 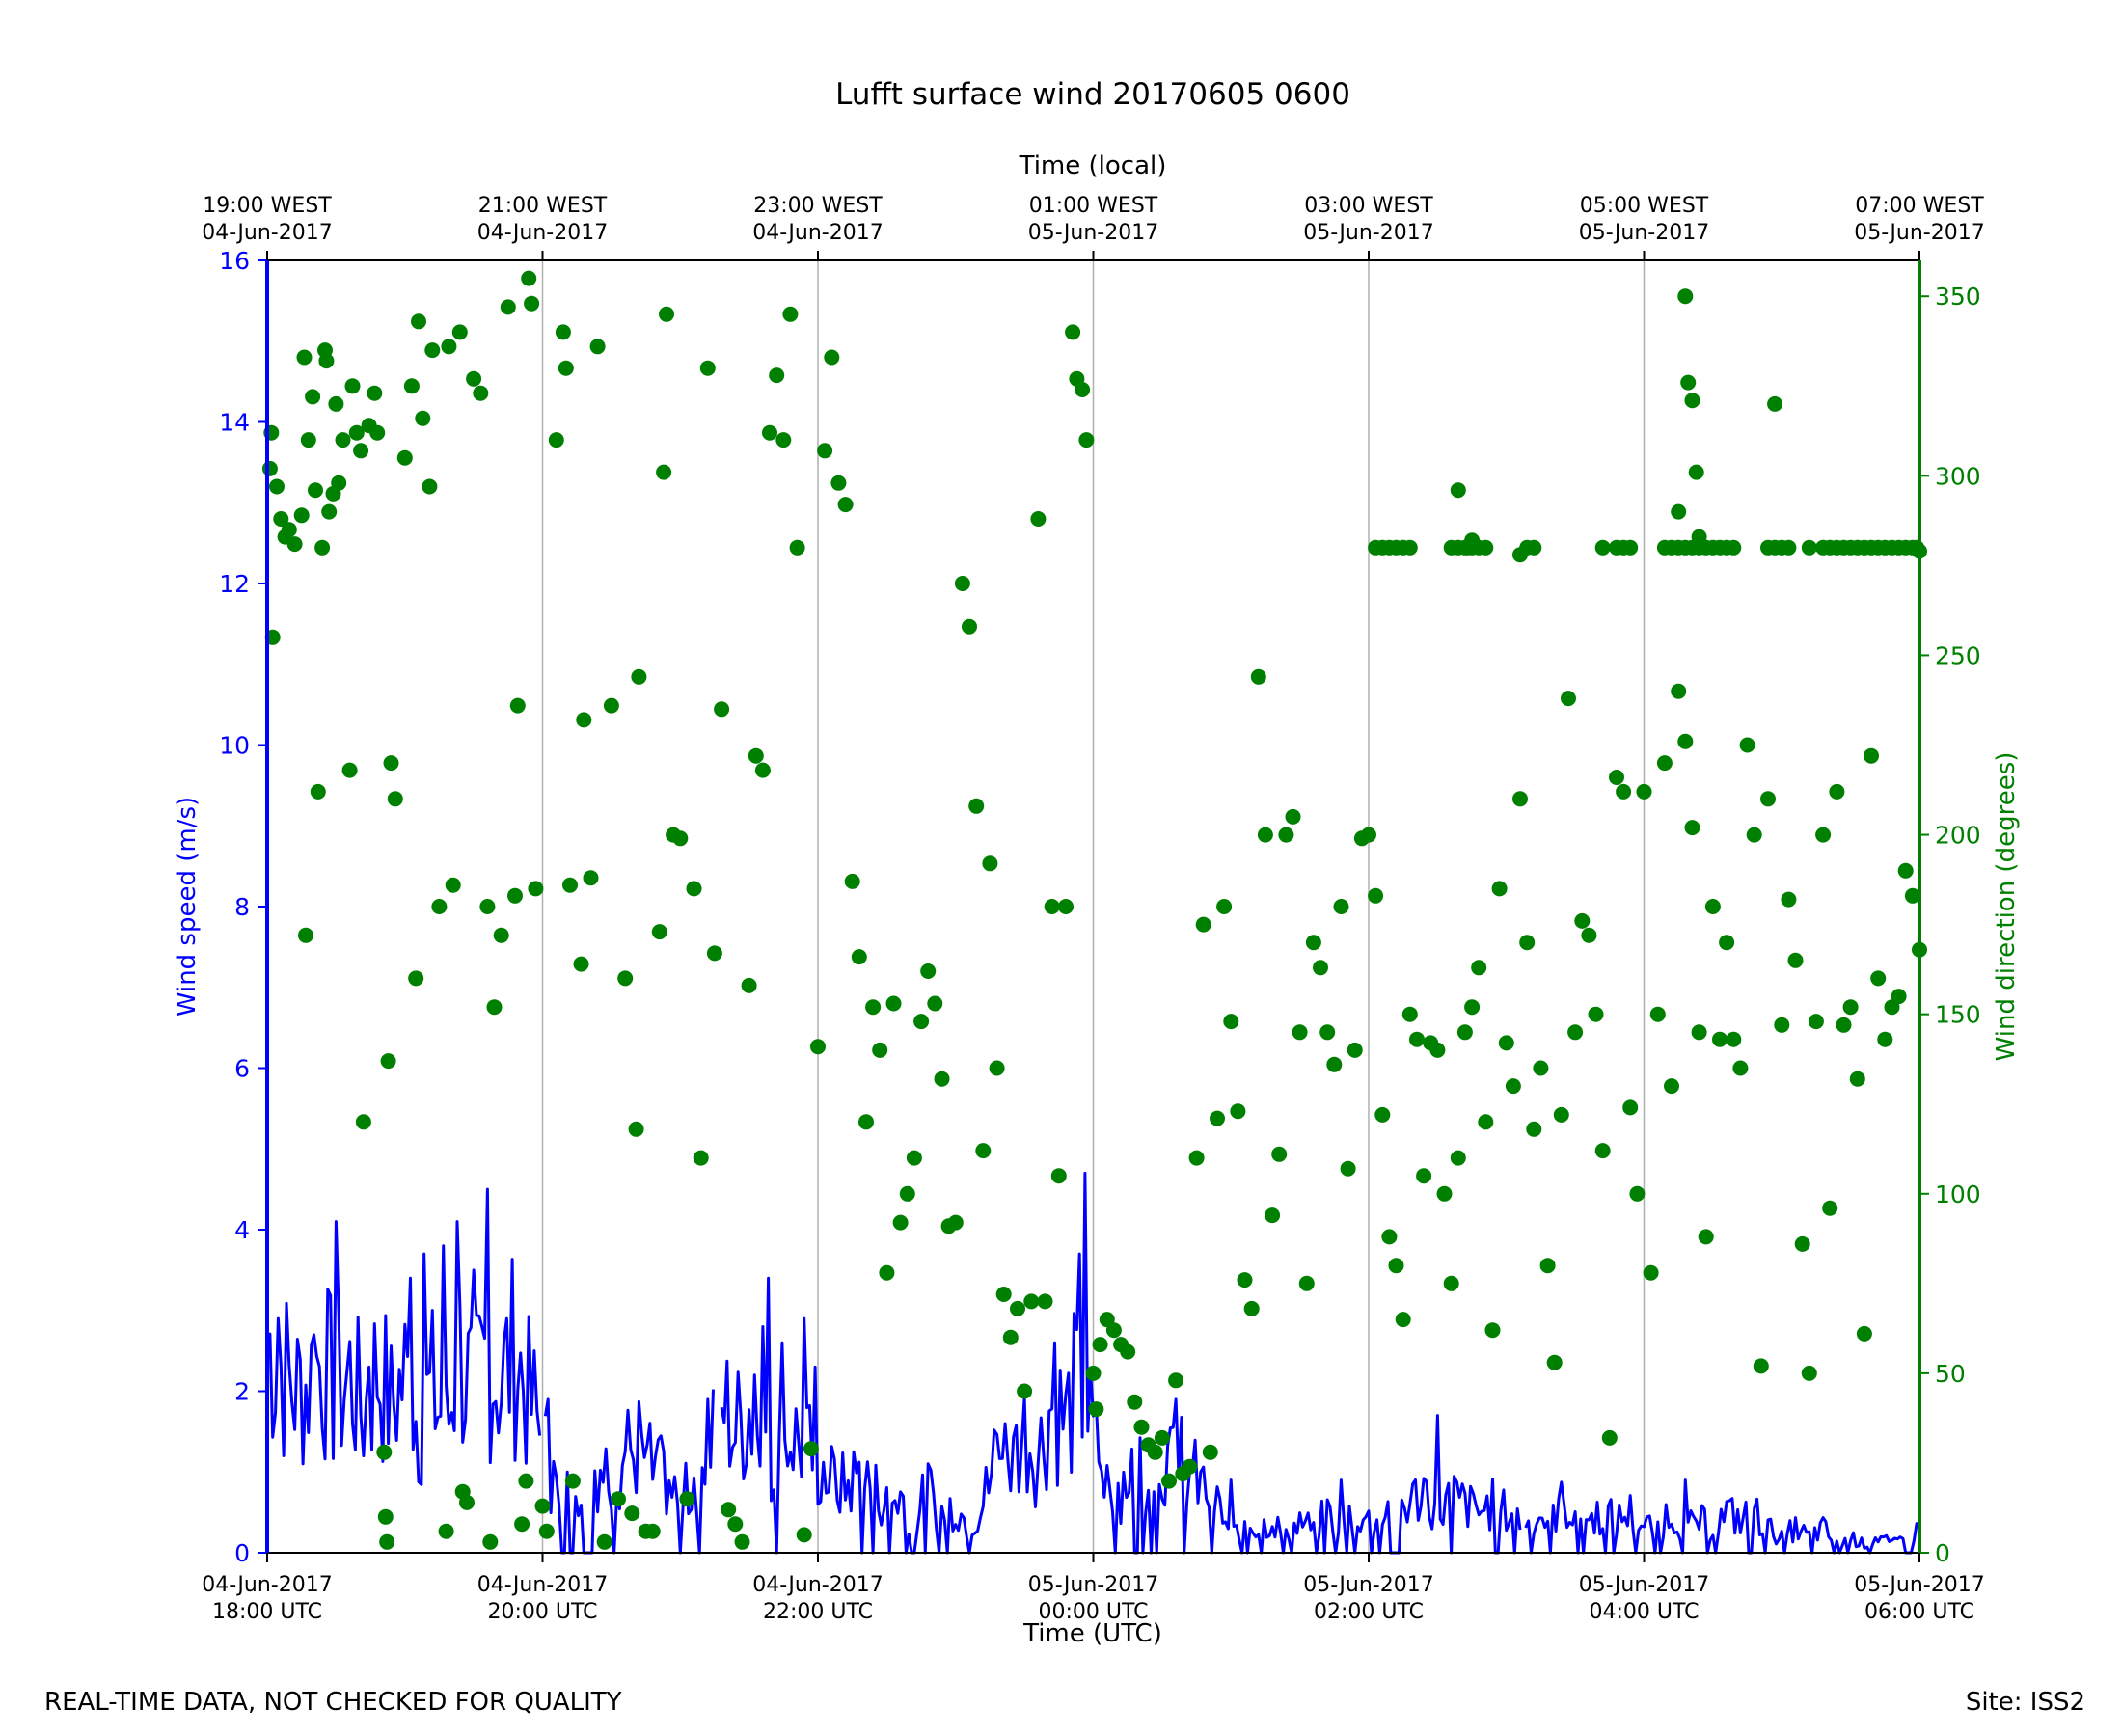 I want to click on right-tick-label-7: 350, so click(x=1958, y=297).